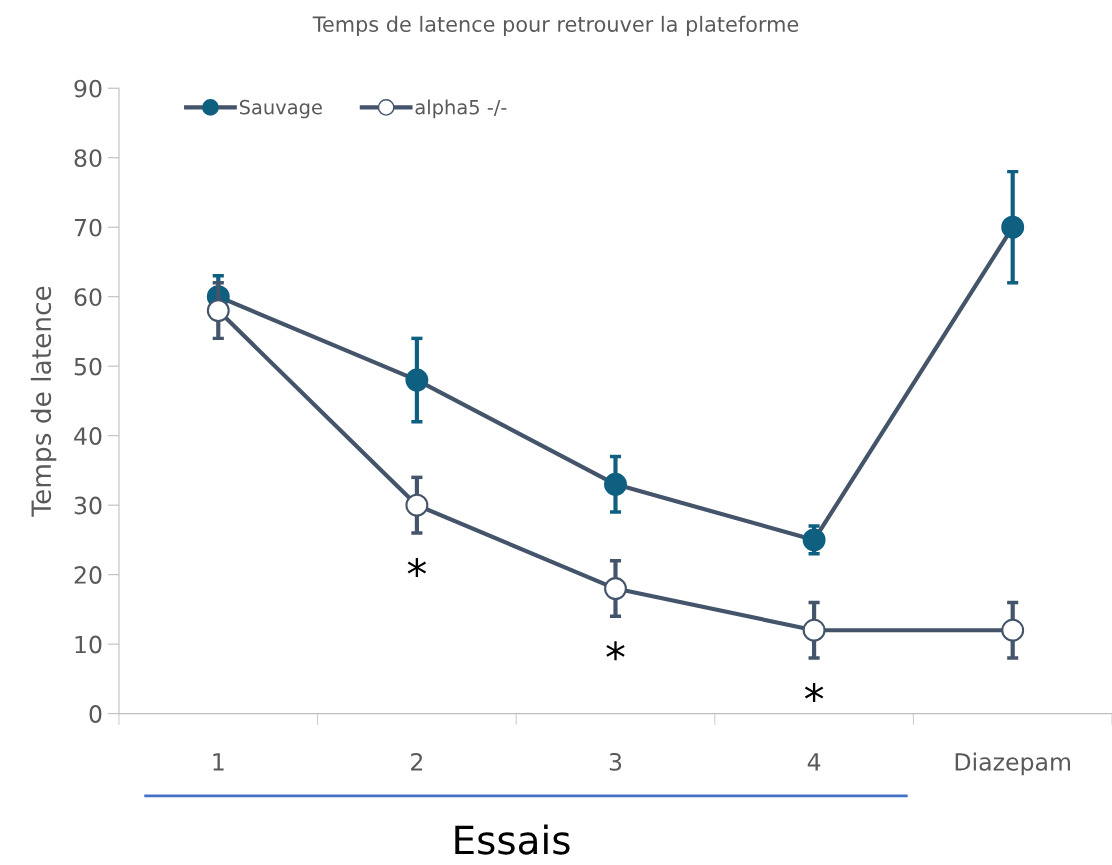 This screenshot has width=1112, height=865. I want to click on y-tick-label: 0, so click(95, 714).